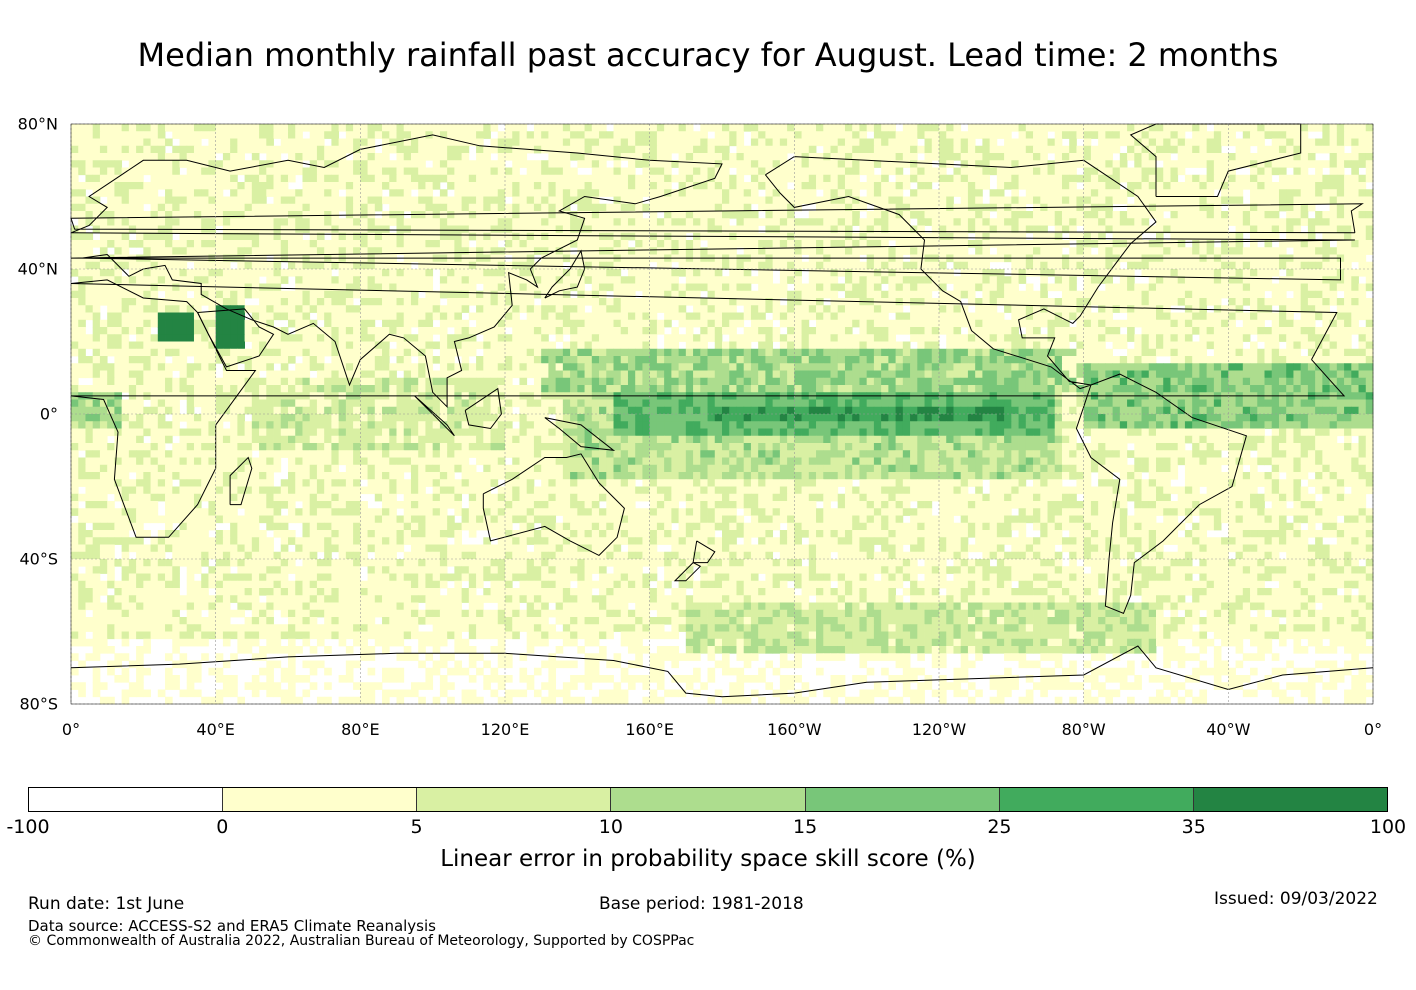 This screenshot has width=1416, height=990. Describe the element at coordinates (1193, 827) in the screenshot. I see `colorbar-tick: 35` at that location.